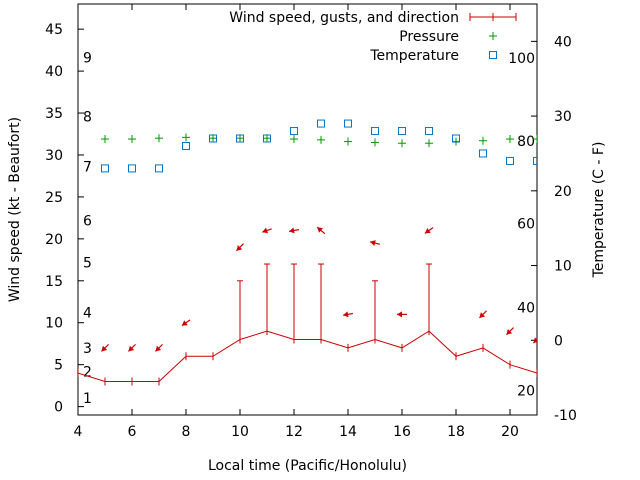  What do you see at coordinates (186, 432) in the screenshot?
I see `x-tick-label: 8` at bounding box center [186, 432].